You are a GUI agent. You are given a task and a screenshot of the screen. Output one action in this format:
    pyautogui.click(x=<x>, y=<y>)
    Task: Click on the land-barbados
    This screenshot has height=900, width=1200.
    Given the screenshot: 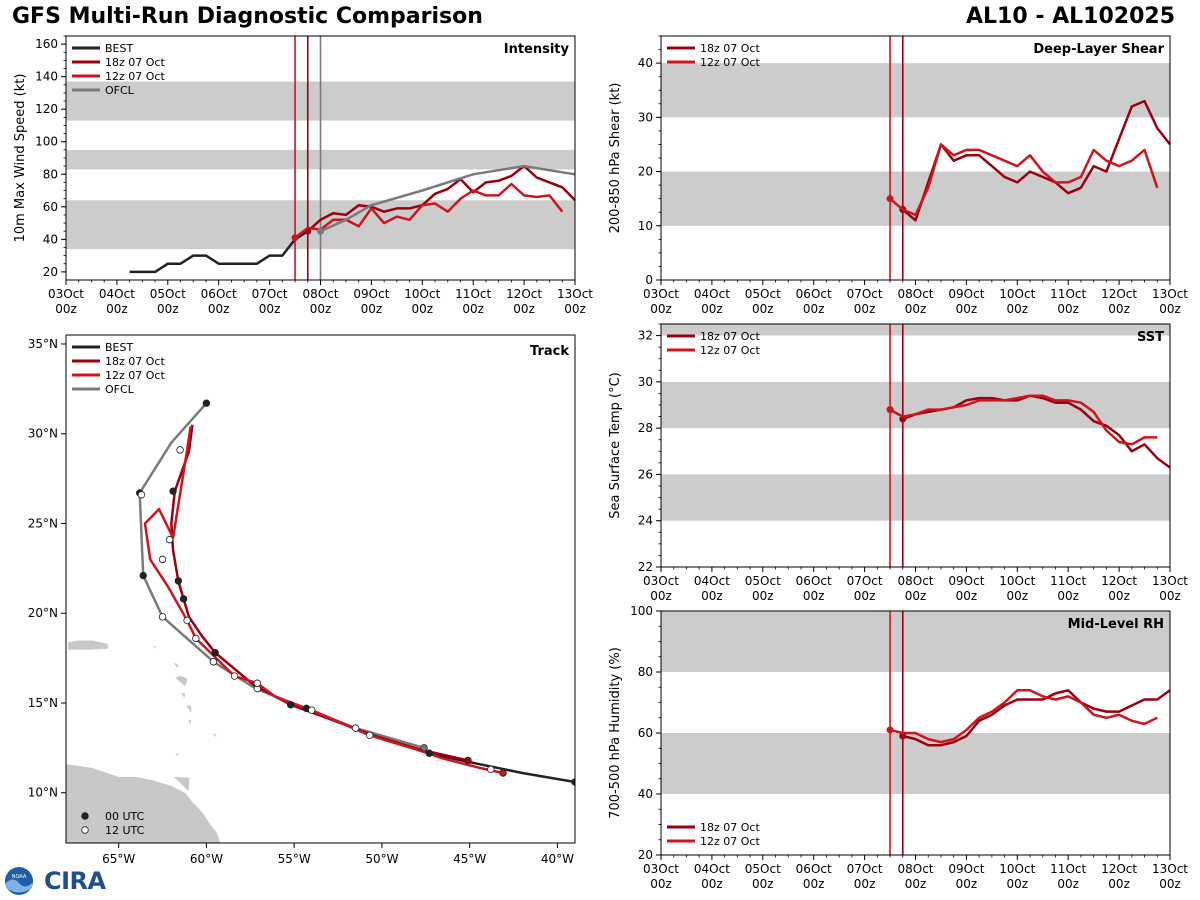 What is the action you would take?
    pyautogui.click(x=214, y=736)
    